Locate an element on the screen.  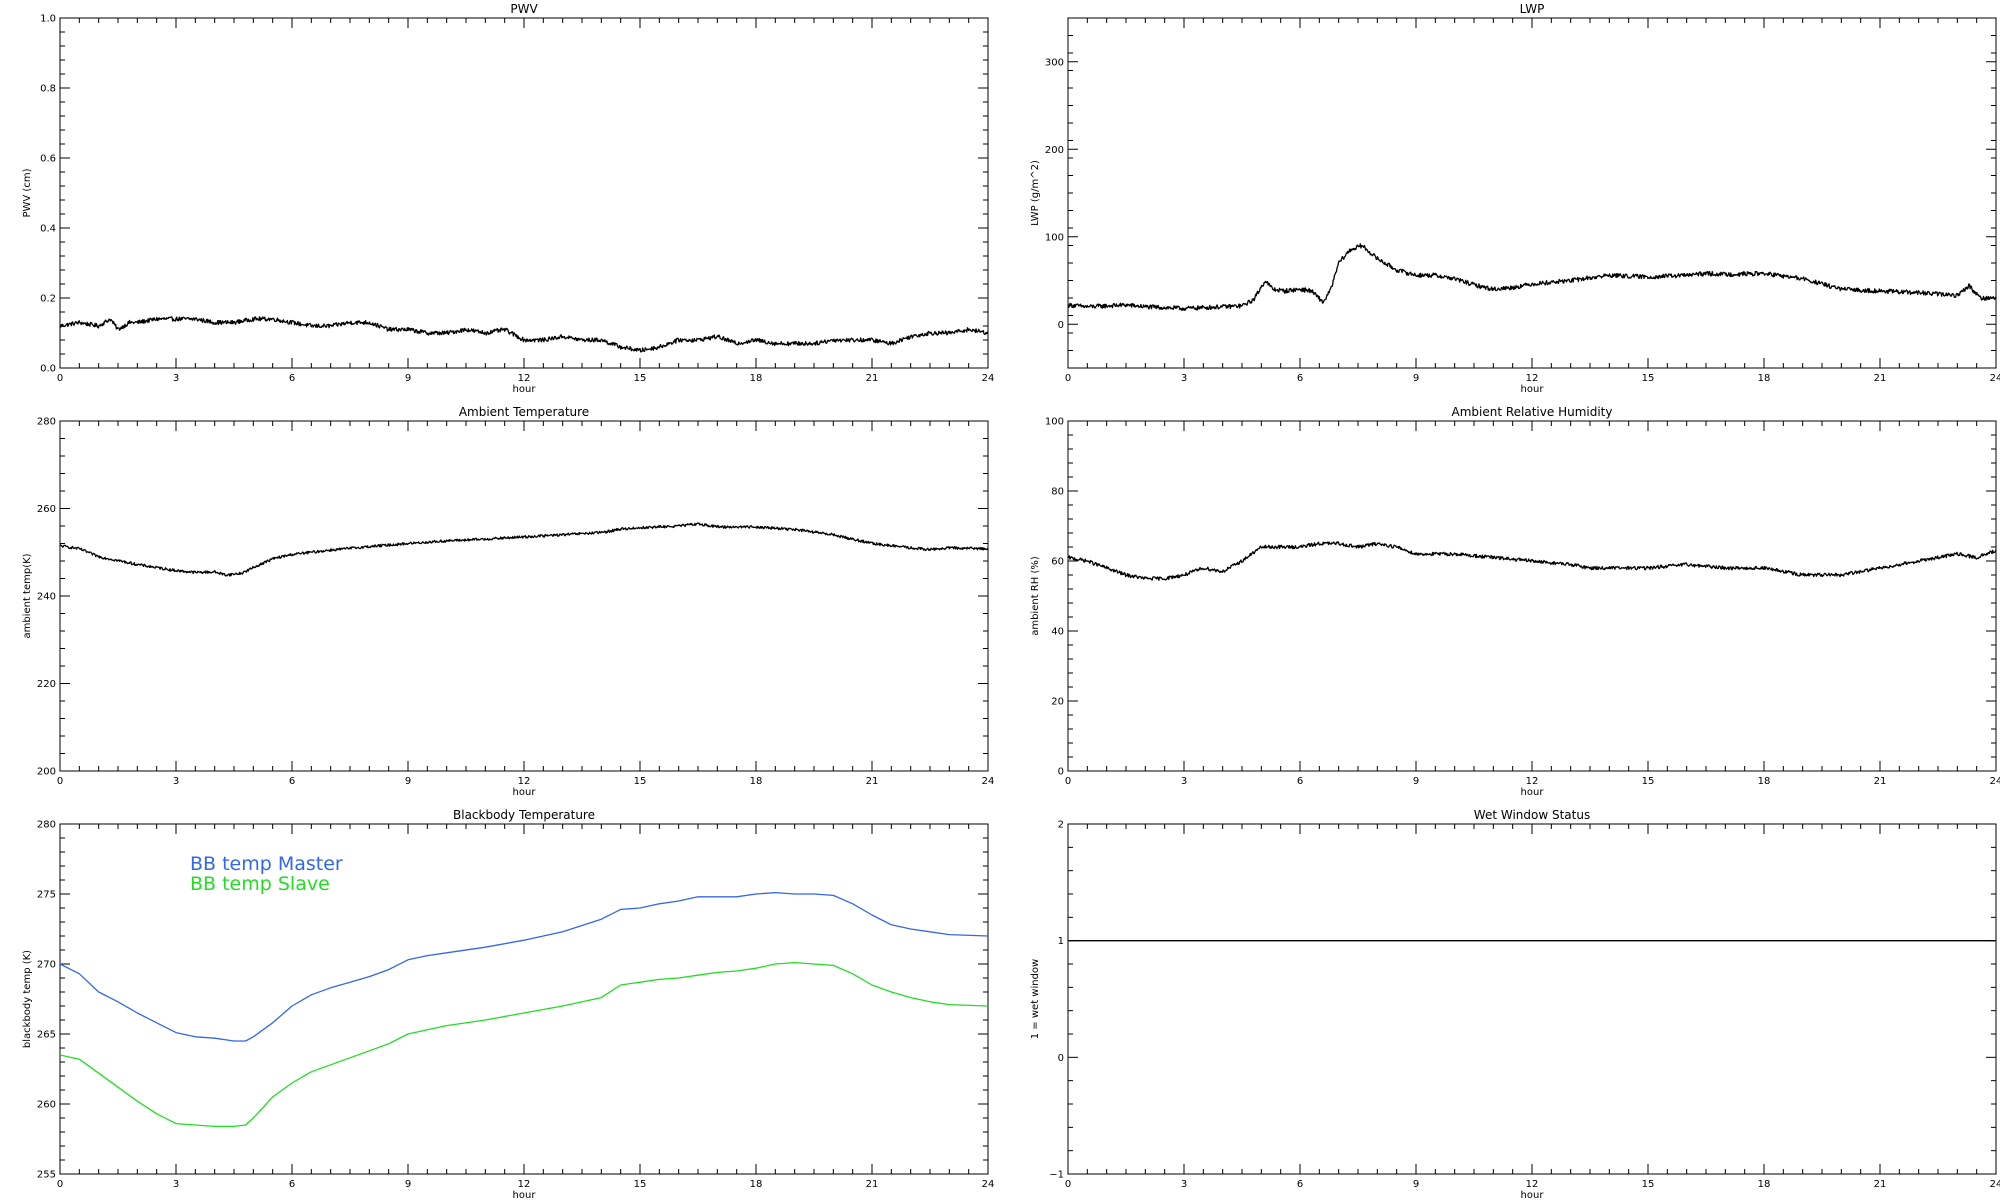
chart-title: PWV is located at coordinates (524, 9).